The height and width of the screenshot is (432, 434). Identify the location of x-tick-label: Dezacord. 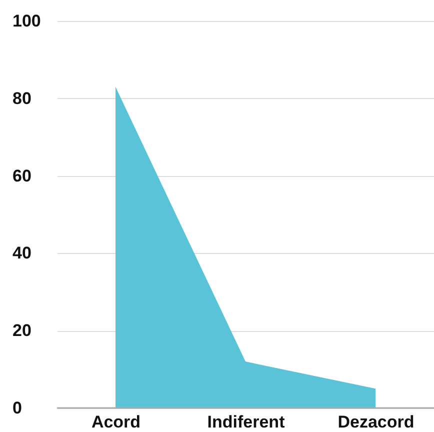
(376, 422).